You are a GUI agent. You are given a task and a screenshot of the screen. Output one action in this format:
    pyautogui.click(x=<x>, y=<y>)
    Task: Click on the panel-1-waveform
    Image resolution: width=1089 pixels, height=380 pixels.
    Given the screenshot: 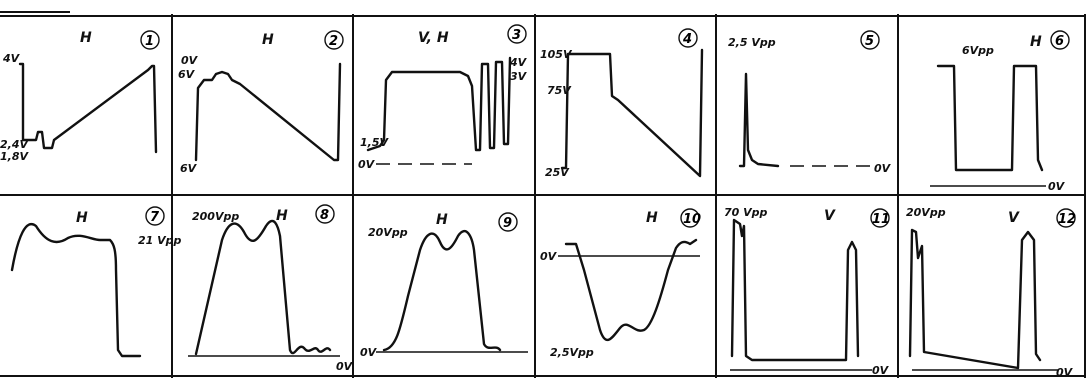 What is the action you would take?
    pyautogui.click(x=88, y=108)
    